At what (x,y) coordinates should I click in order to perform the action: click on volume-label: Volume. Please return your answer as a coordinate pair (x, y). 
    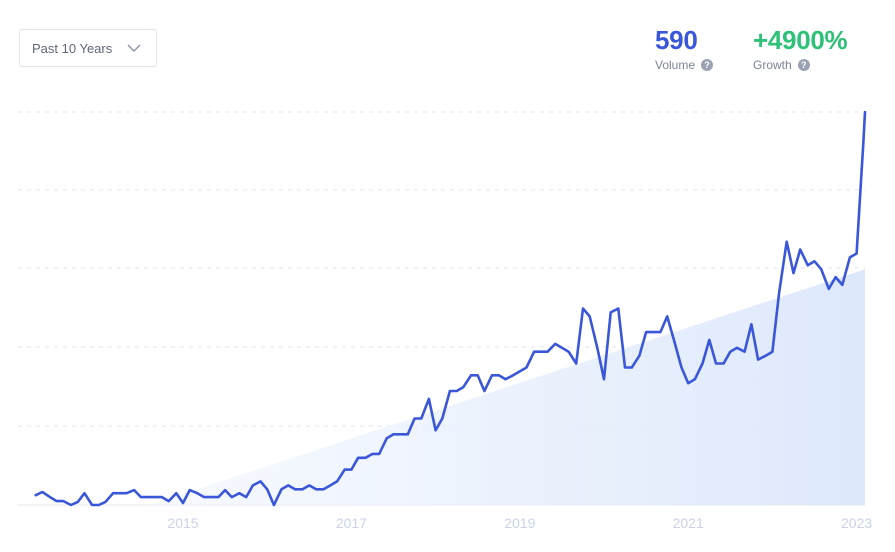
    Looking at the image, I should click on (675, 65).